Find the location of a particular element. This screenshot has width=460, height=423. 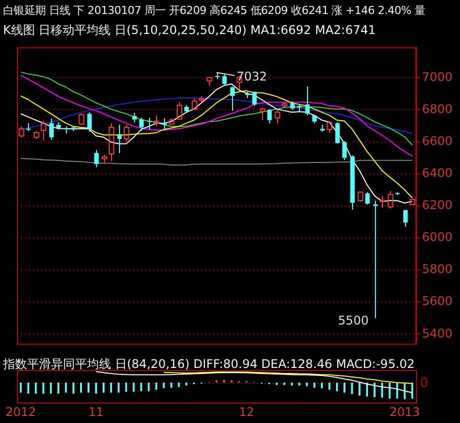

y-tick-label: 7000 is located at coordinates (437, 77).